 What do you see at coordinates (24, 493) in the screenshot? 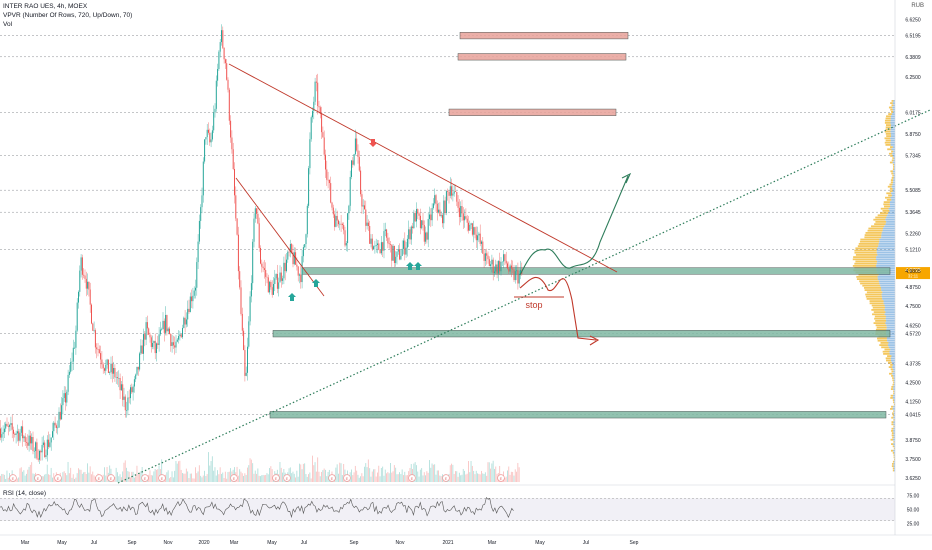
I see `rsi-legend: RSI (14, close)` at bounding box center [24, 493].